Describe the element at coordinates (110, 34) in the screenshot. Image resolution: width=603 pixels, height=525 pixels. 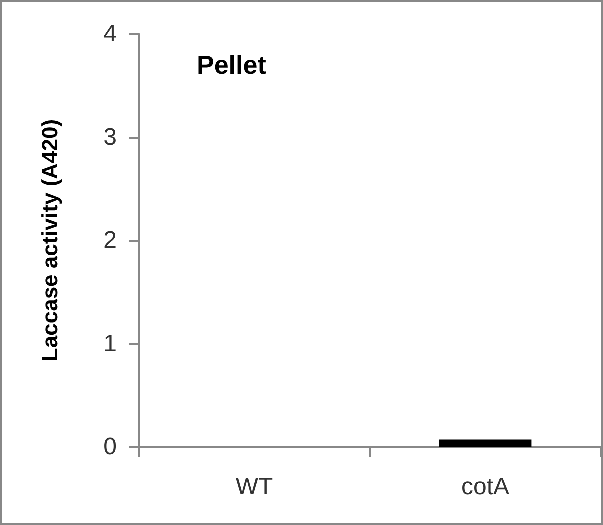
I see `y-tick-label: 4` at that location.